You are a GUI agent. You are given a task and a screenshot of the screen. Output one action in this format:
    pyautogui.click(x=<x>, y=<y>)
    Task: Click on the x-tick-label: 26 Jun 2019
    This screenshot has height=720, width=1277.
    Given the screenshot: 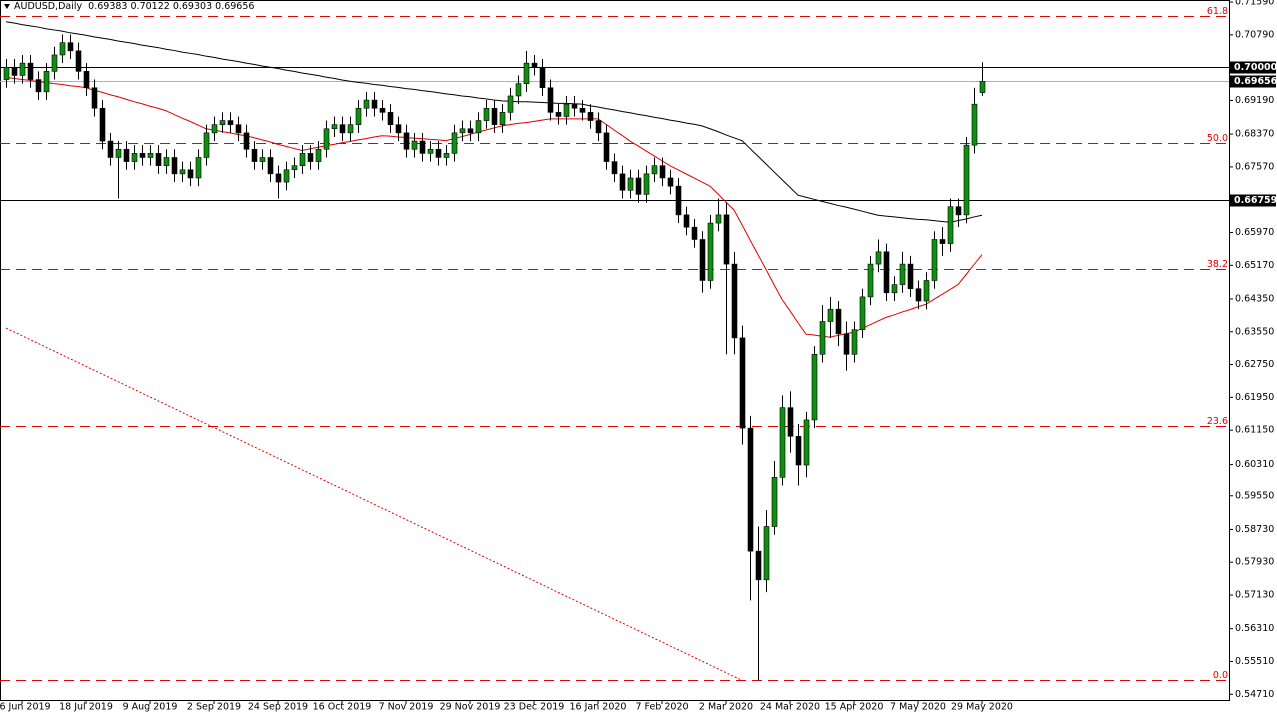 What is the action you would take?
    pyautogui.click(x=25, y=707)
    